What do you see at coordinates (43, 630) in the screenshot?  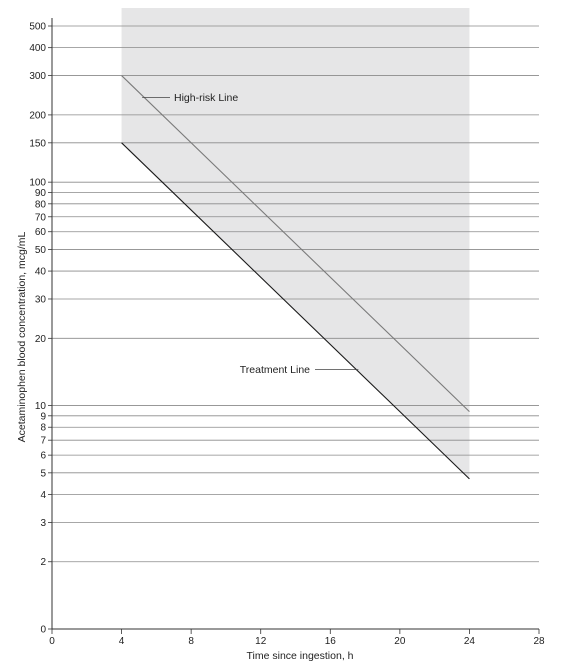 I see `y-tick-label: 0` at bounding box center [43, 630].